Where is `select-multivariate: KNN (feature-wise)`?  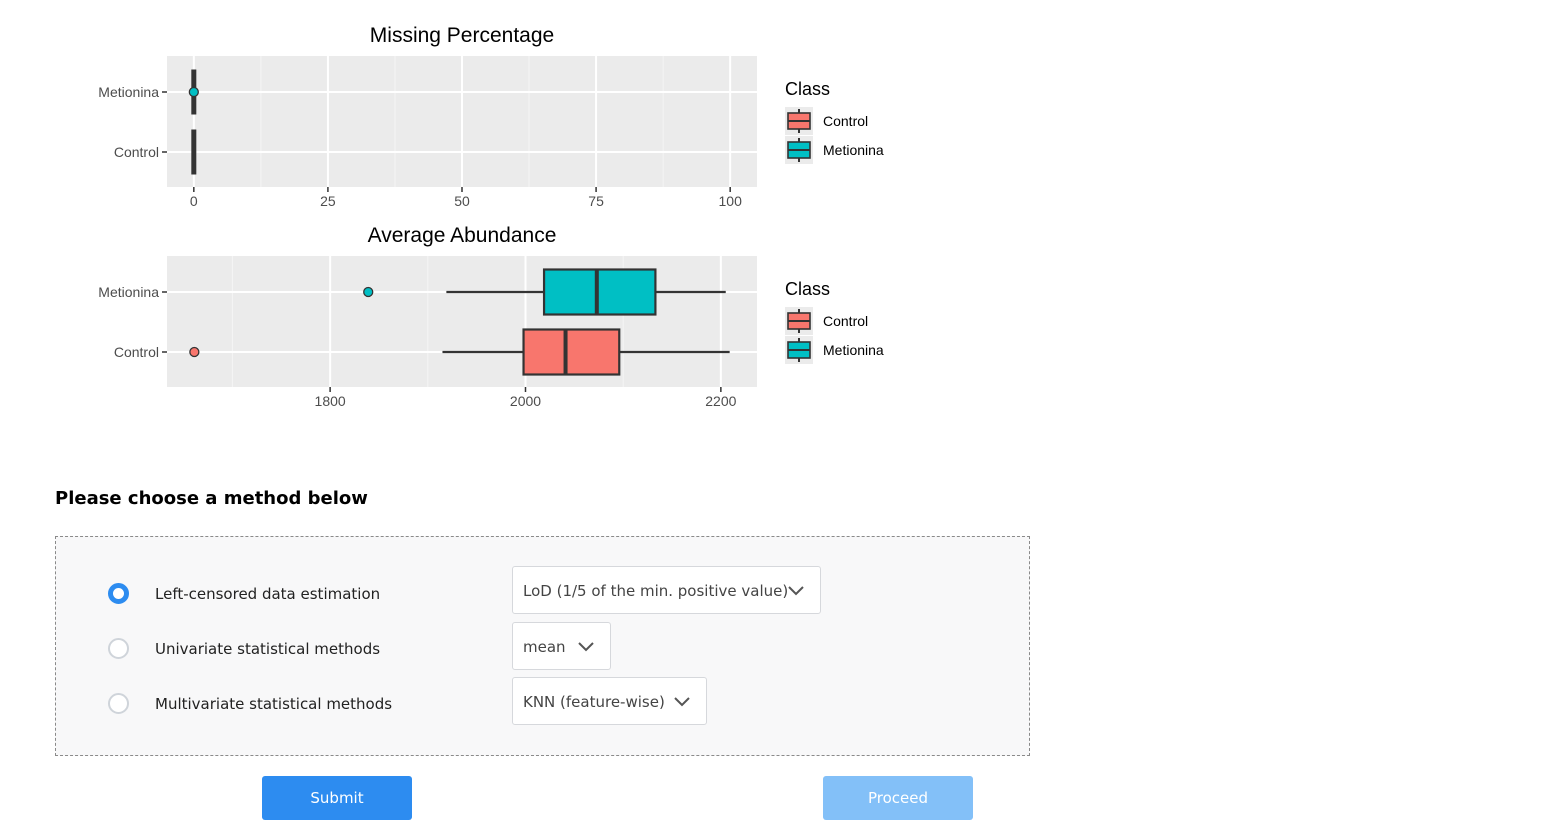 select-multivariate: KNN (feature-wise) is located at coordinates (609, 701).